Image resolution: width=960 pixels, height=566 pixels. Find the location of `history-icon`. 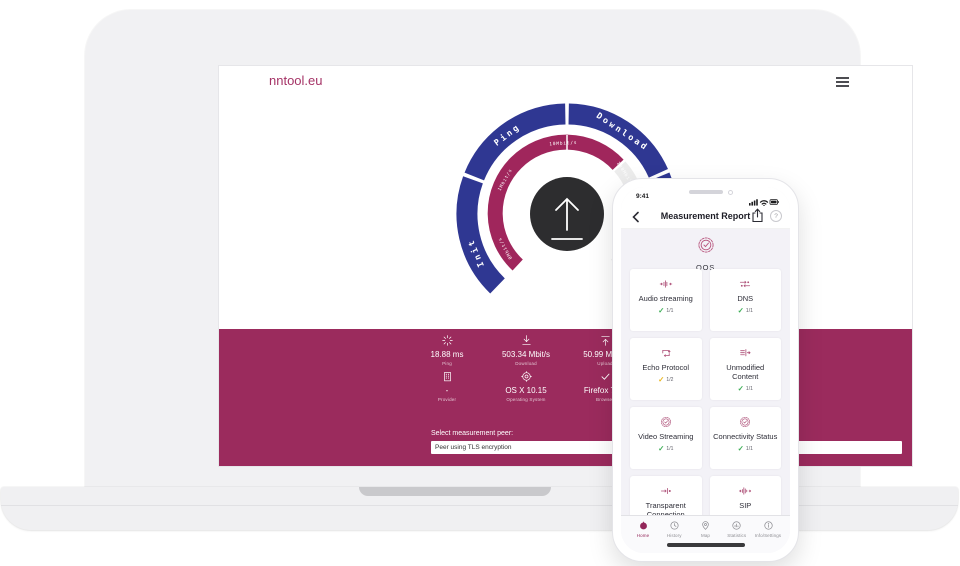

history-icon is located at coordinates (674, 525).